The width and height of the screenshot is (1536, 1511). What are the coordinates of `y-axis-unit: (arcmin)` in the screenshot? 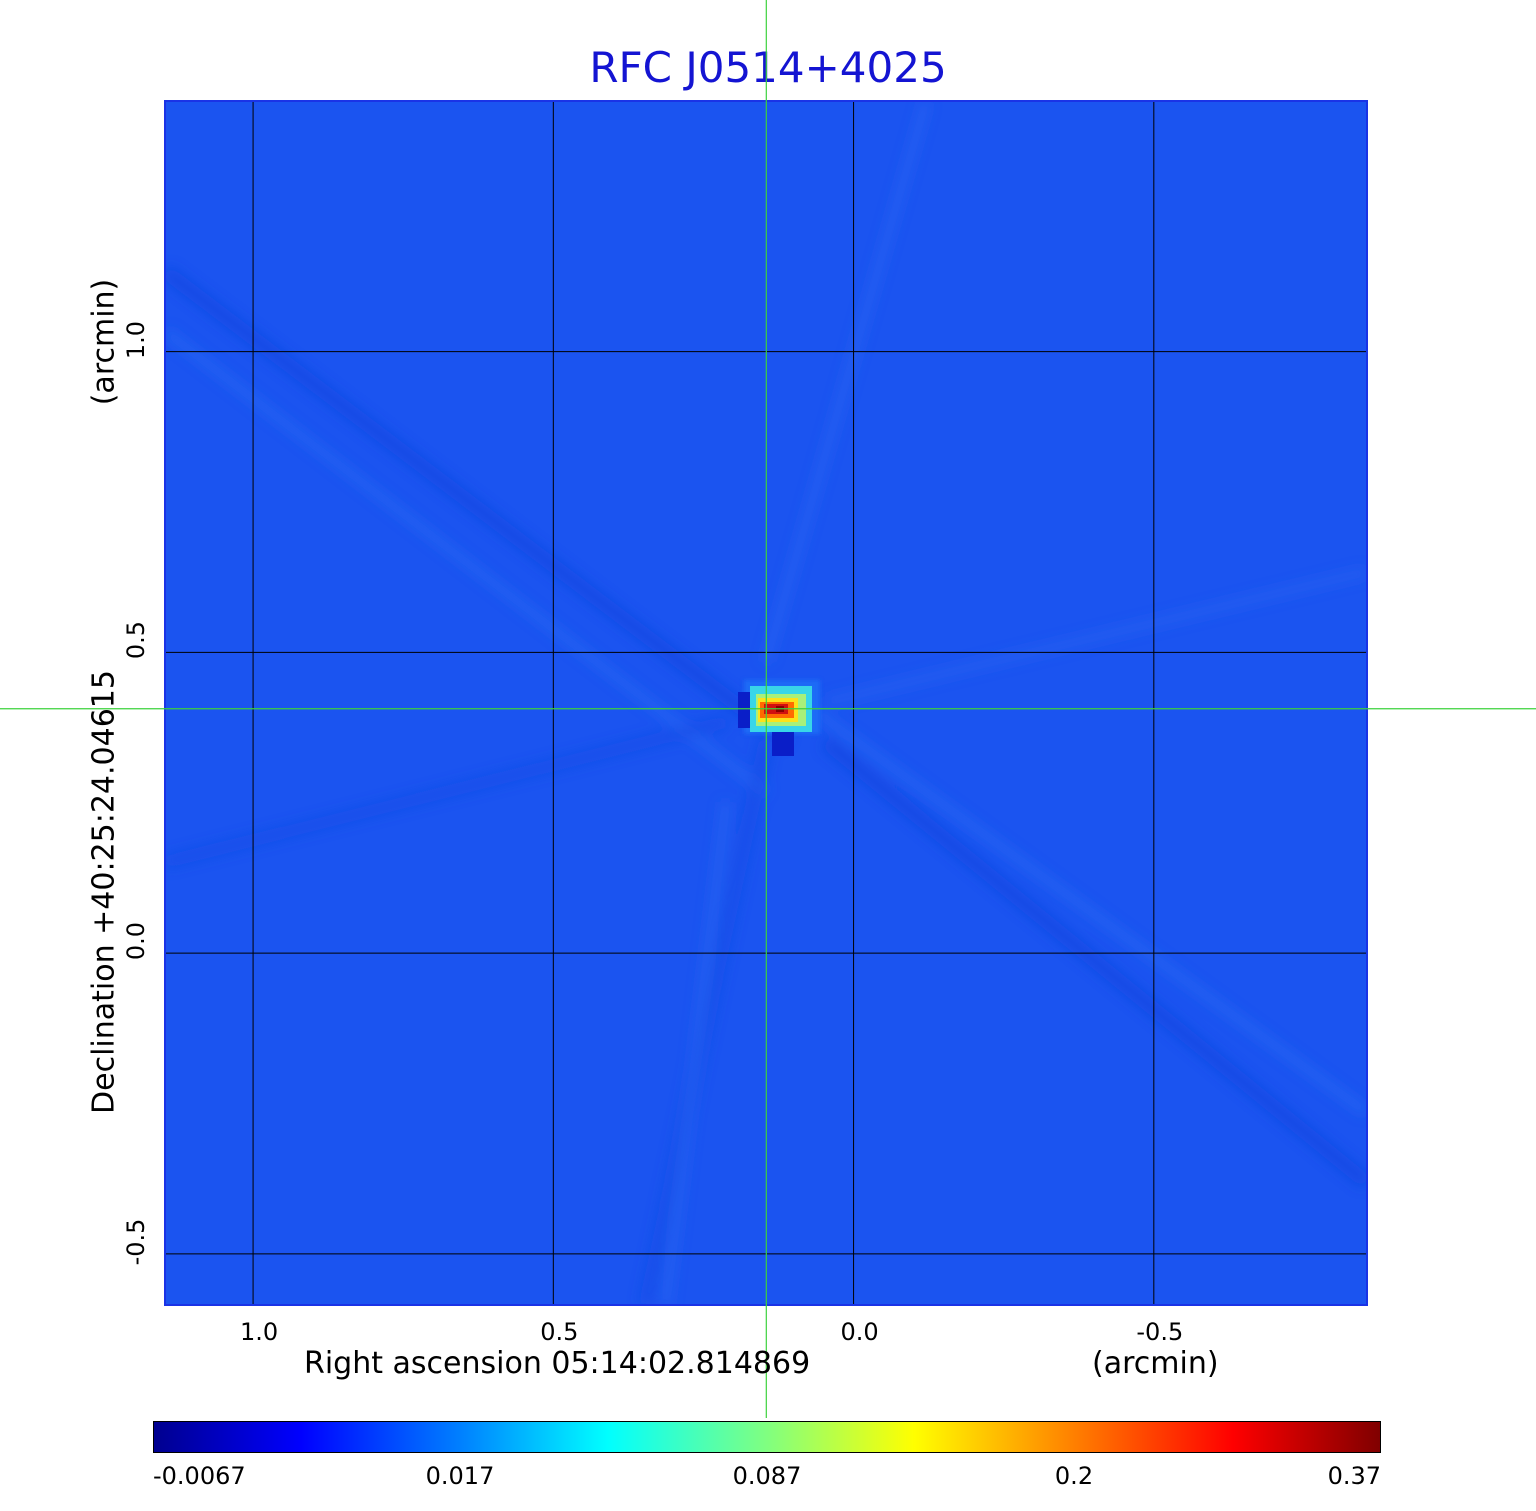 It's located at (104, 342).